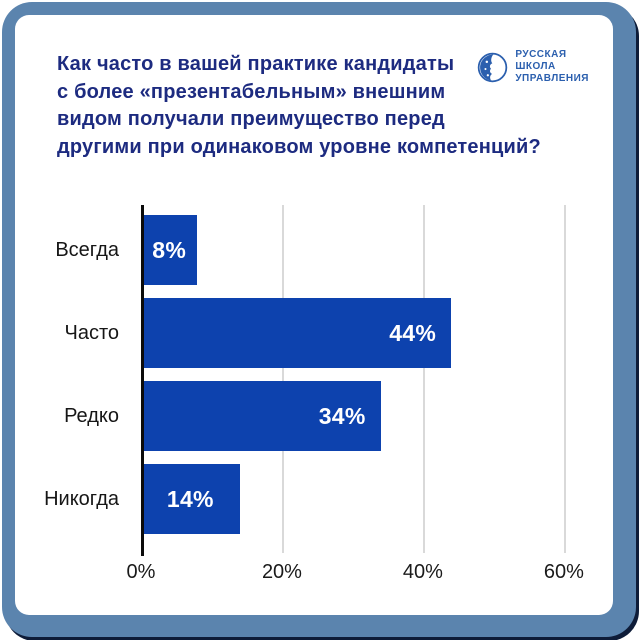 The width and height of the screenshot is (640, 640). What do you see at coordinates (91, 415) in the screenshot?
I see `category-label: Редко` at bounding box center [91, 415].